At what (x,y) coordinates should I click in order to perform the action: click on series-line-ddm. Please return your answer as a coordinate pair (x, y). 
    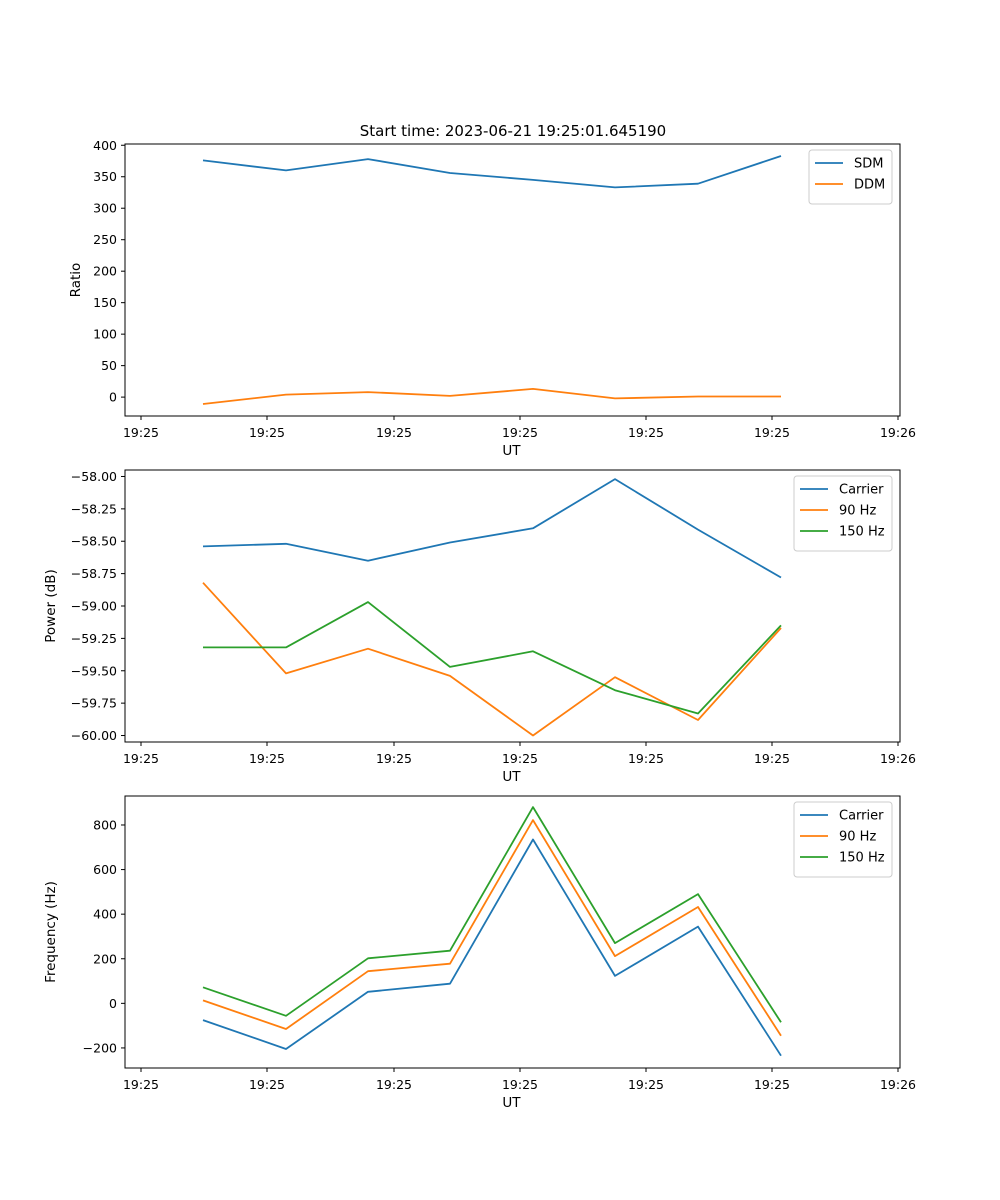
    Looking at the image, I should click on (491, 396).